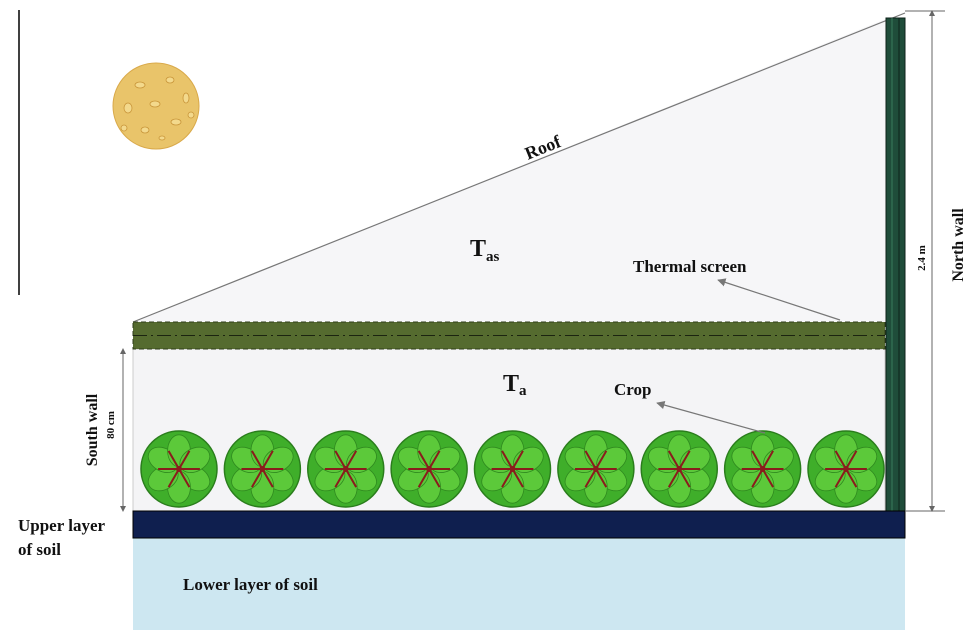  I want to click on thermal-screen, so click(509, 335).